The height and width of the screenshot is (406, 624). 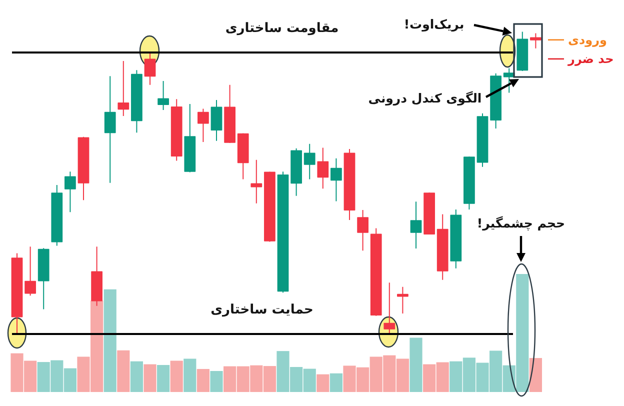 What do you see at coordinates (590, 59) in the screenshot?
I see `ref-line-label: حد ضرر` at bounding box center [590, 59].